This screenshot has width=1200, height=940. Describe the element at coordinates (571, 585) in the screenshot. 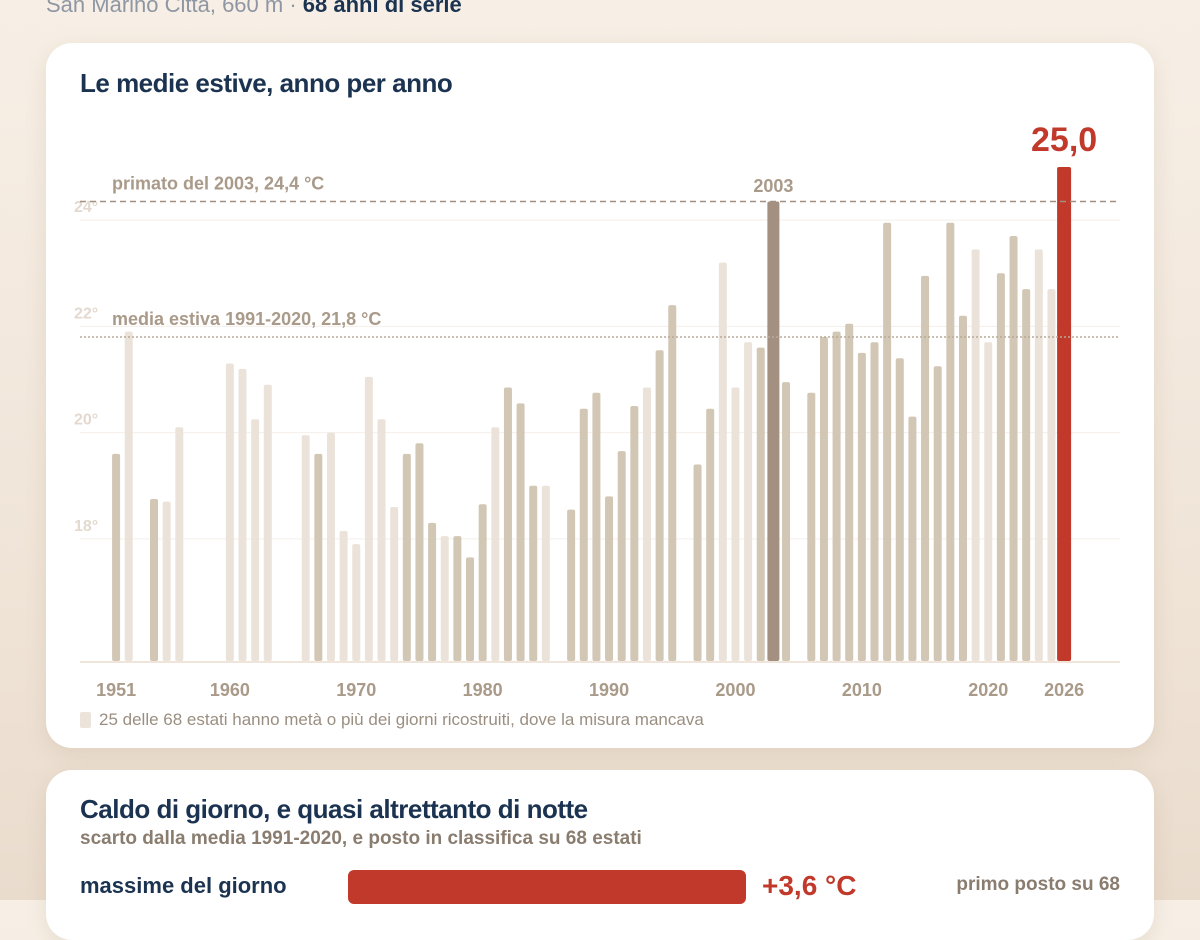

I see `bar-1987` at that location.